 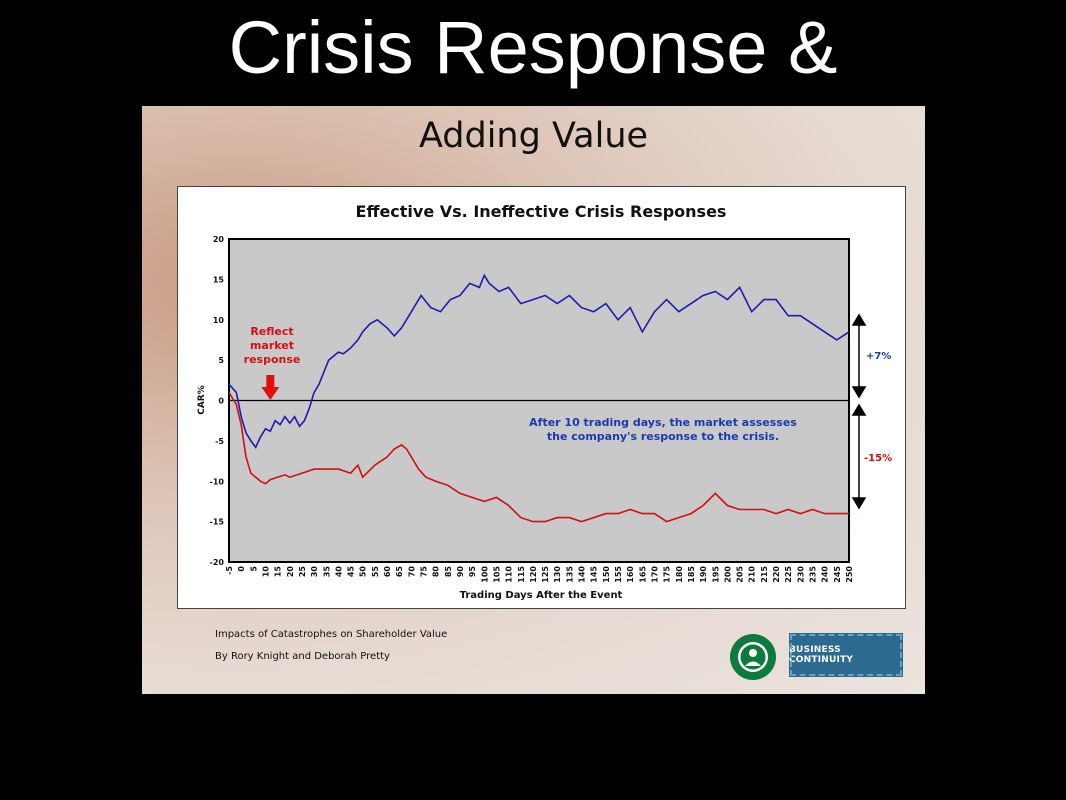 What do you see at coordinates (859, 319) in the screenshot?
I see `up-range-arrowhead-icon` at bounding box center [859, 319].